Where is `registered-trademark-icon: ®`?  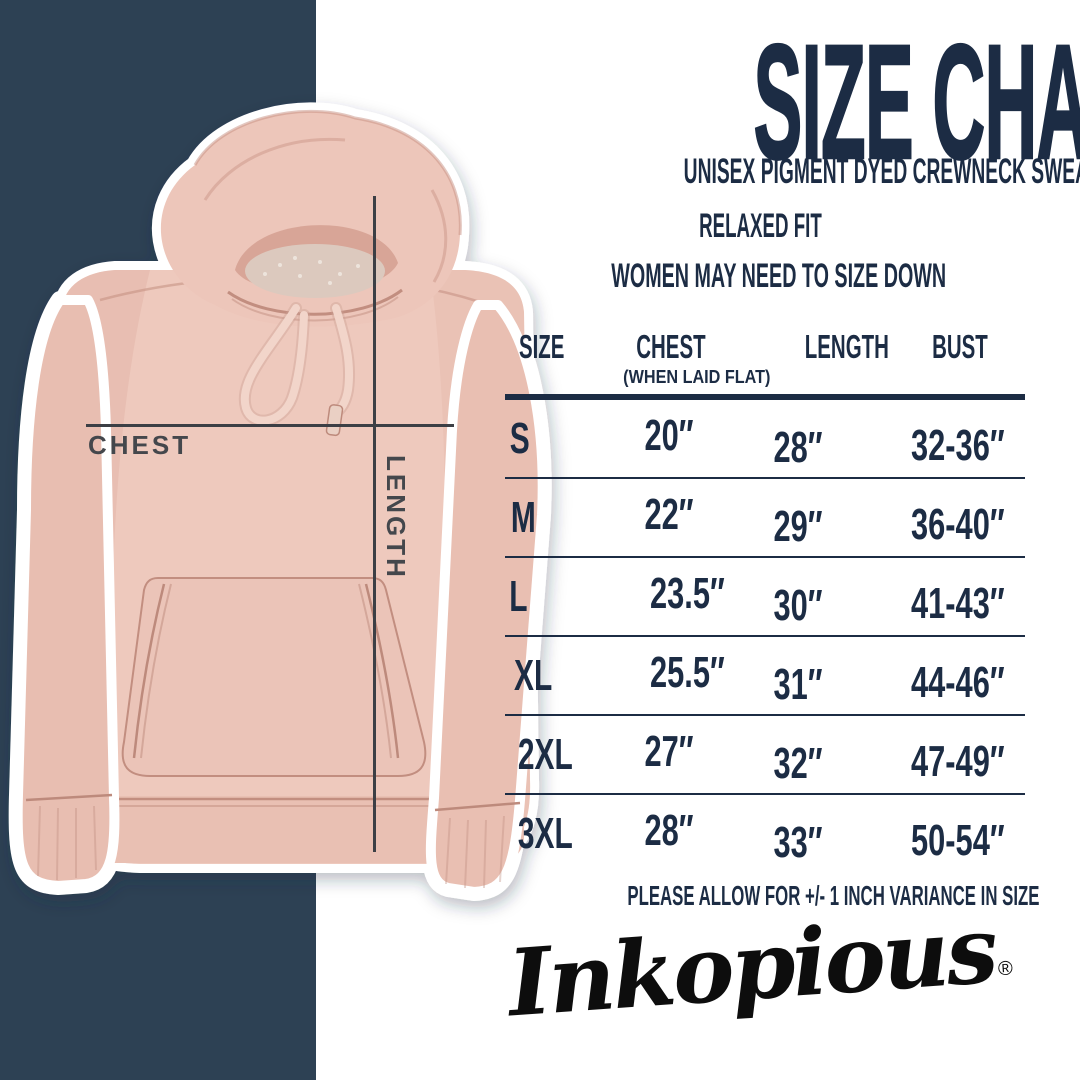 registered-trademark-icon: ® is located at coordinates (1005, 969).